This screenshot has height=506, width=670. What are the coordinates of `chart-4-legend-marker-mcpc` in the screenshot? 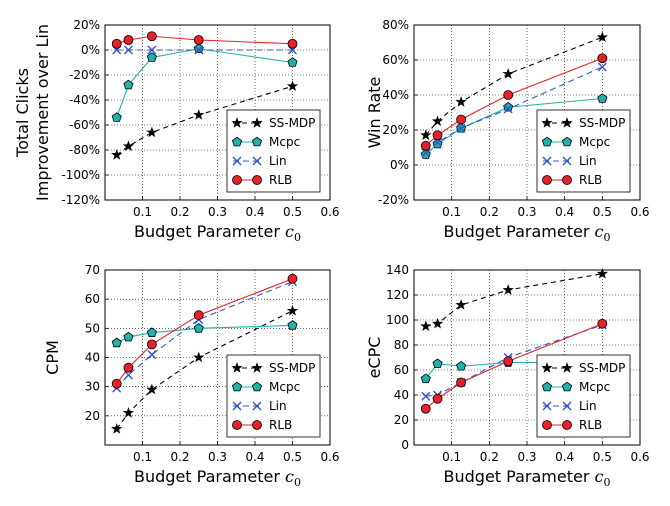 It's located at (547, 386).